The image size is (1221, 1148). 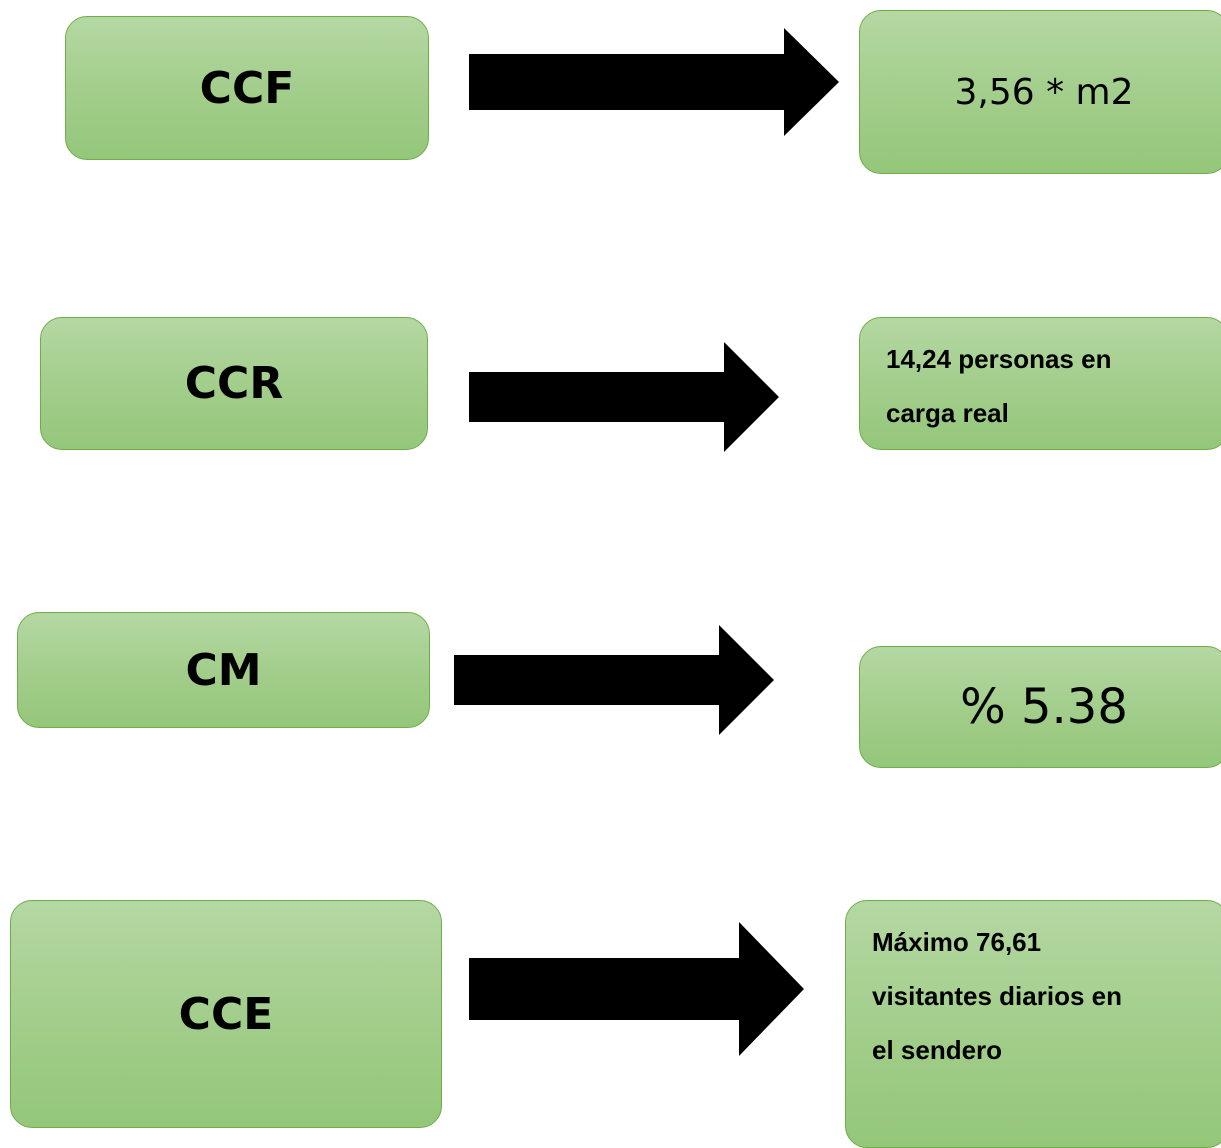 I want to click on cm-value-box: % 5.38, so click(x=1040, y=707).